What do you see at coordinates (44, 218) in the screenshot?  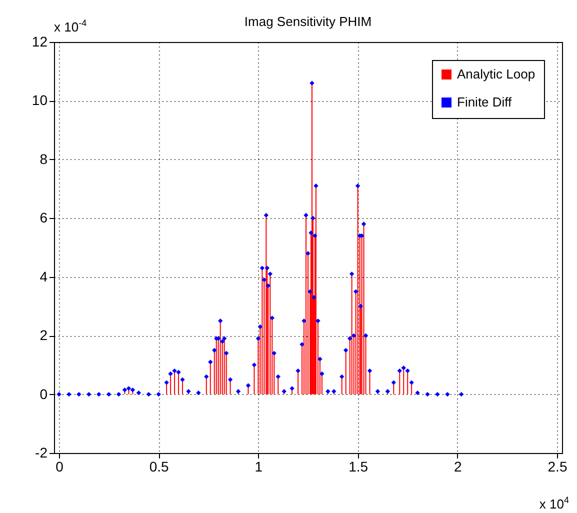 I see `y-tick-label: 6` at bounding box center [44, 218].